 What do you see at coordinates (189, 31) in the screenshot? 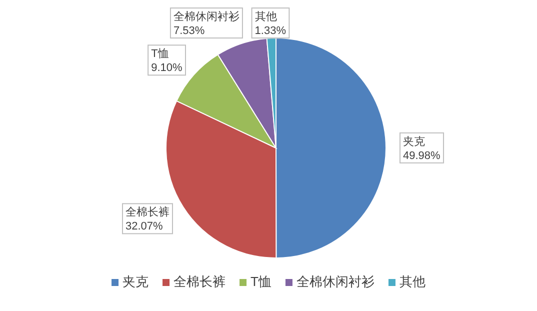
I see `data-label: 7.53%` at bounding box center [189, 31].